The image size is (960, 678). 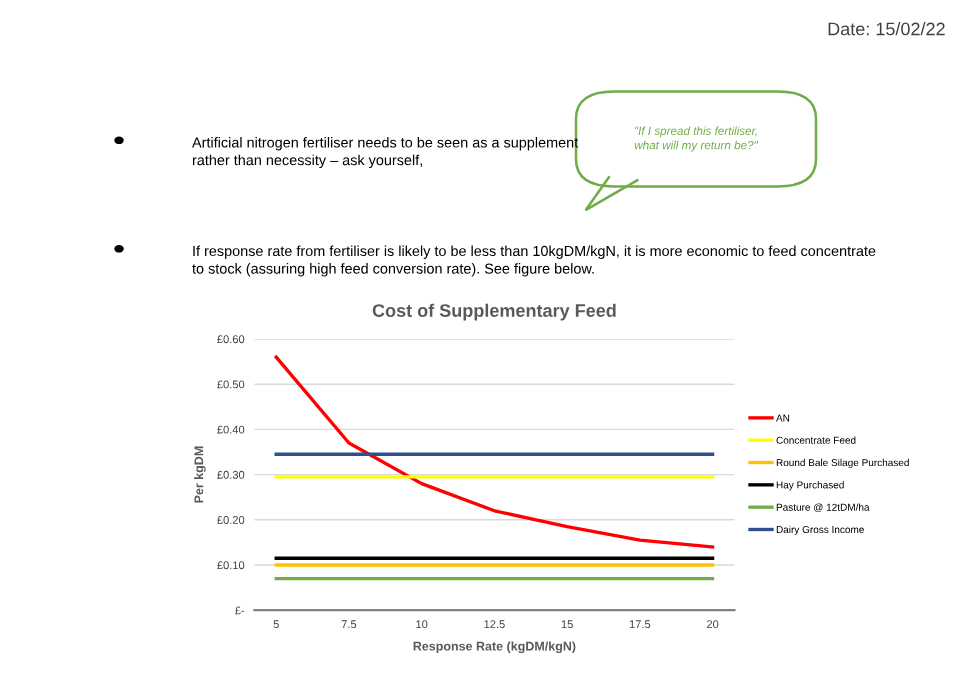 What do you see at coordinates (494, 452) in the screenshot?
I see `line-series` at bounding box center [494, 452].